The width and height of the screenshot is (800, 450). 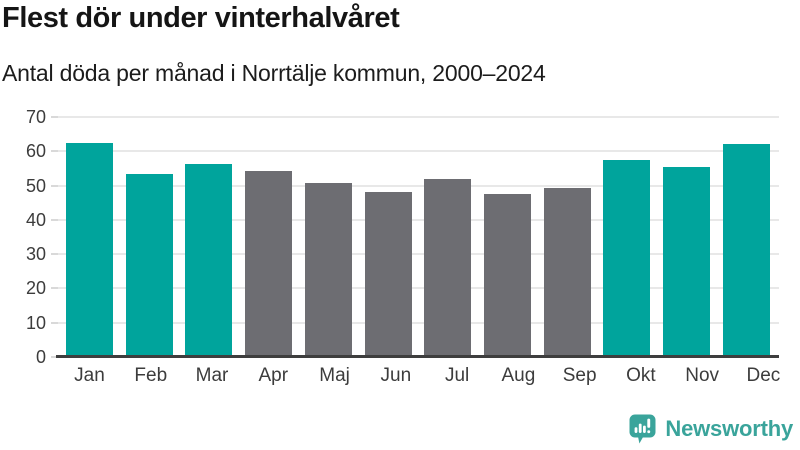 I want to click on y-axis-tick-label-30: 30, so click(x=35, y=254).